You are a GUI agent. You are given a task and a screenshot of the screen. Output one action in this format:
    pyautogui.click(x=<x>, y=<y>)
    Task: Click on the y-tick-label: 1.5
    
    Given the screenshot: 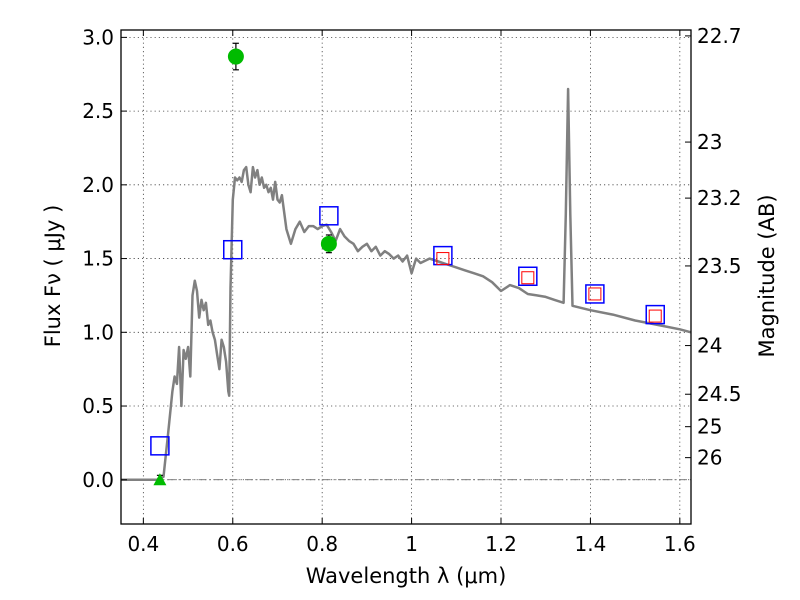 What is the action you would take?
    pyautogui.click(x=98, y=259)
    